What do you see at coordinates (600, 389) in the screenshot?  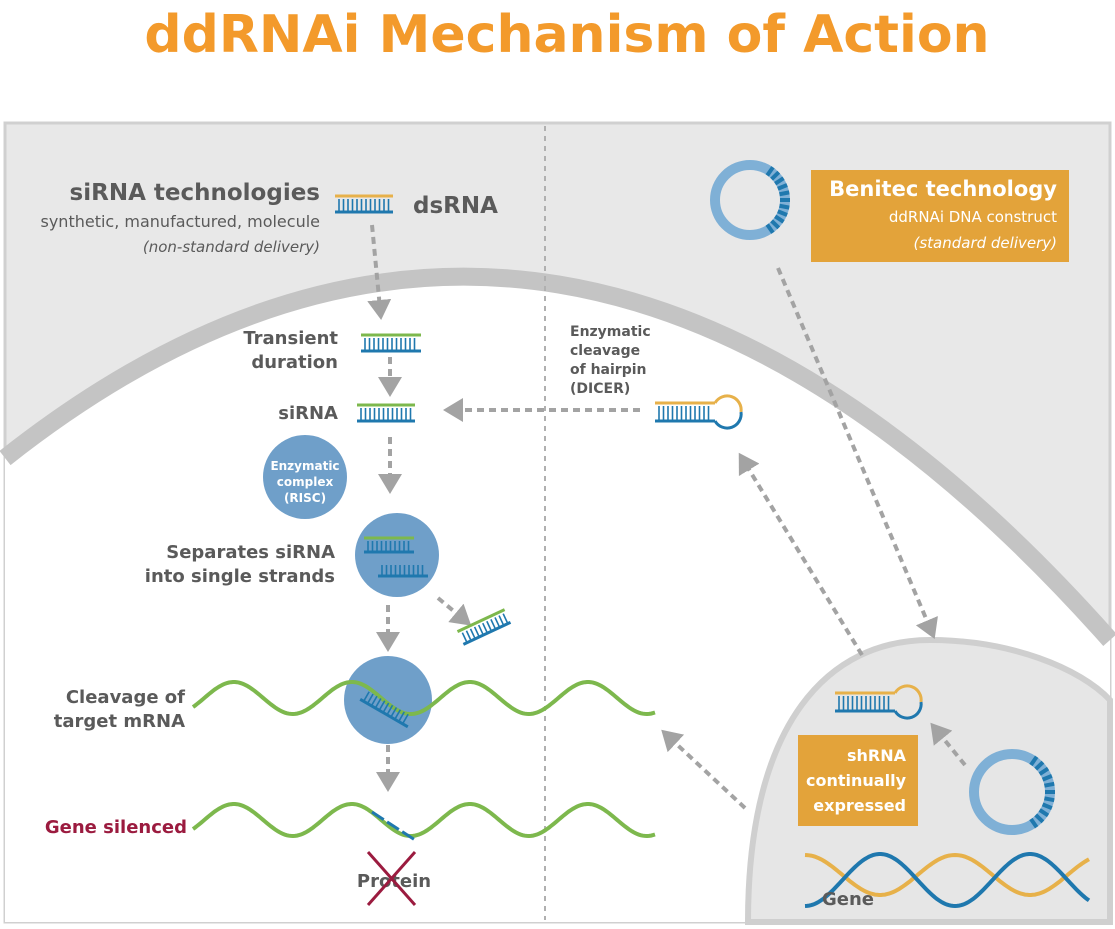 I see `dicer-label-4: (DICER)` at bounding box center [600, 389].